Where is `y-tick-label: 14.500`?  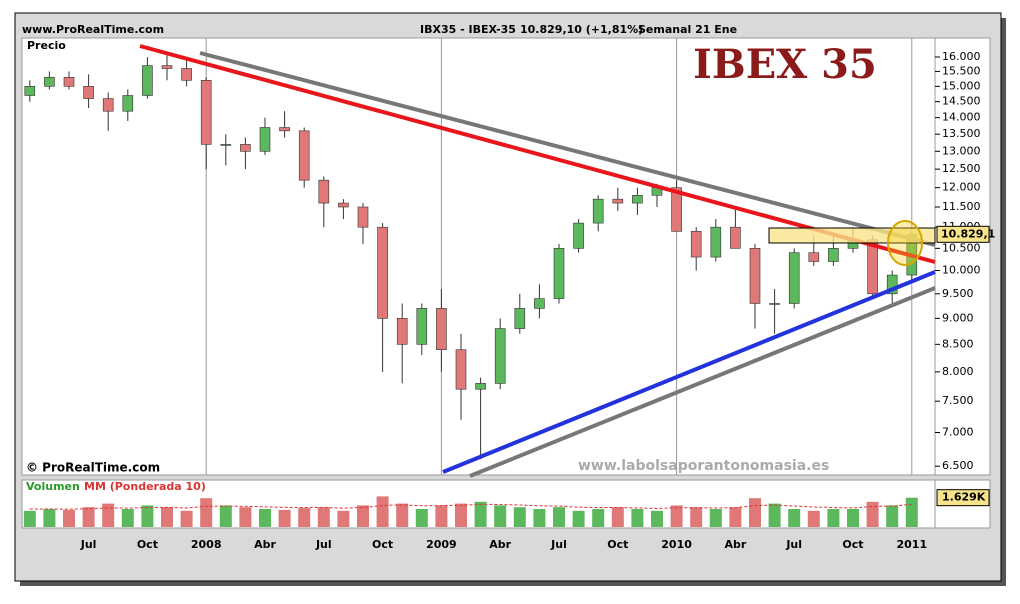 y-tick-label: 14.500 is located at coordinates (961, 101).